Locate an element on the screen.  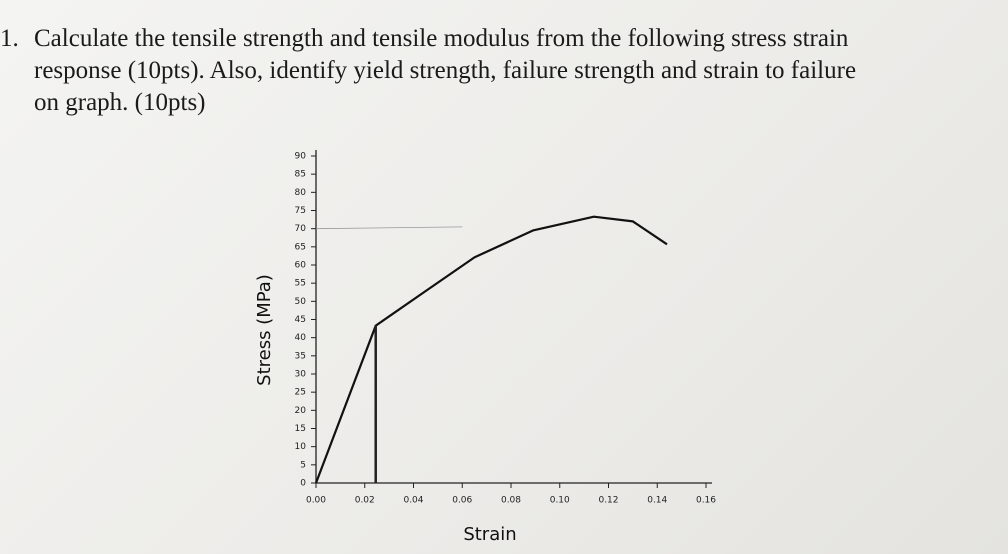
x-tick-label: 0.08 is located at coordinates (511, 501).